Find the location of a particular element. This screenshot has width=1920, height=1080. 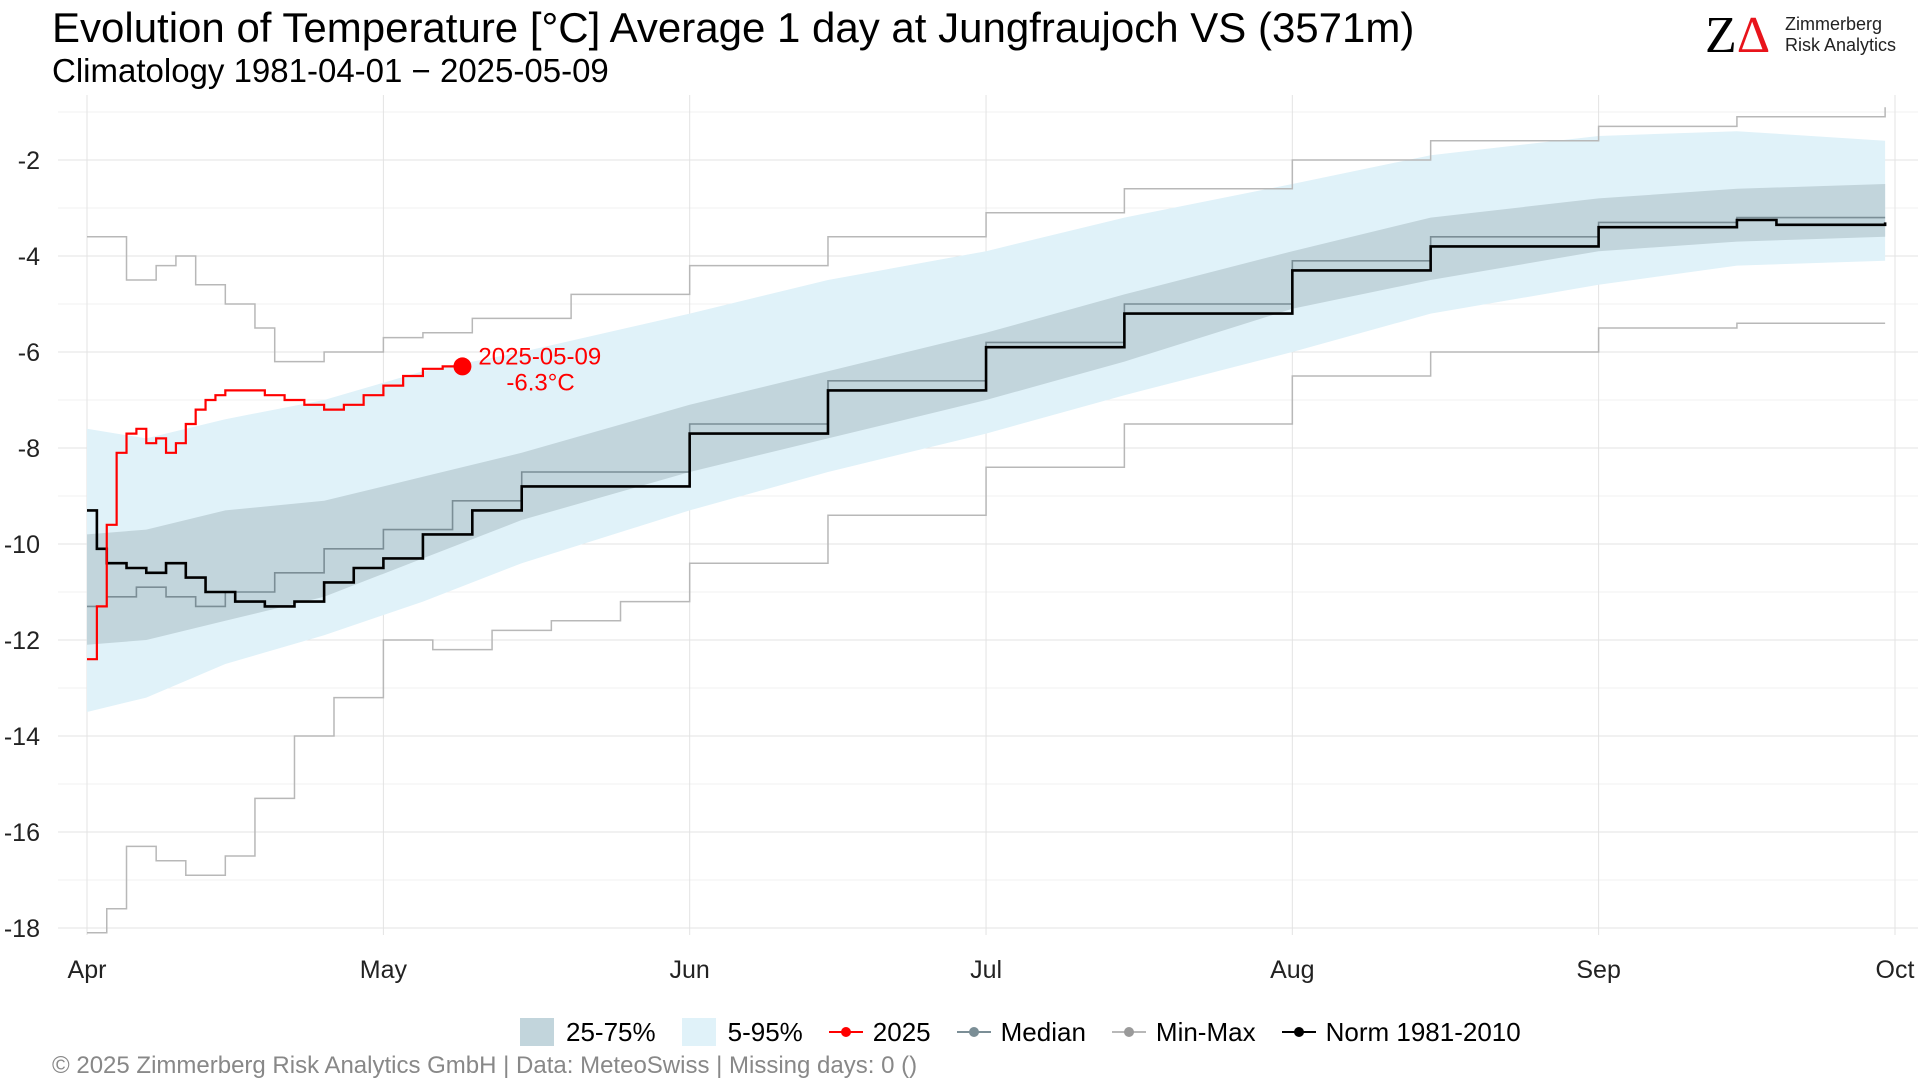

legend-item-2025: 2025 is located at coordinates (879, 1032).